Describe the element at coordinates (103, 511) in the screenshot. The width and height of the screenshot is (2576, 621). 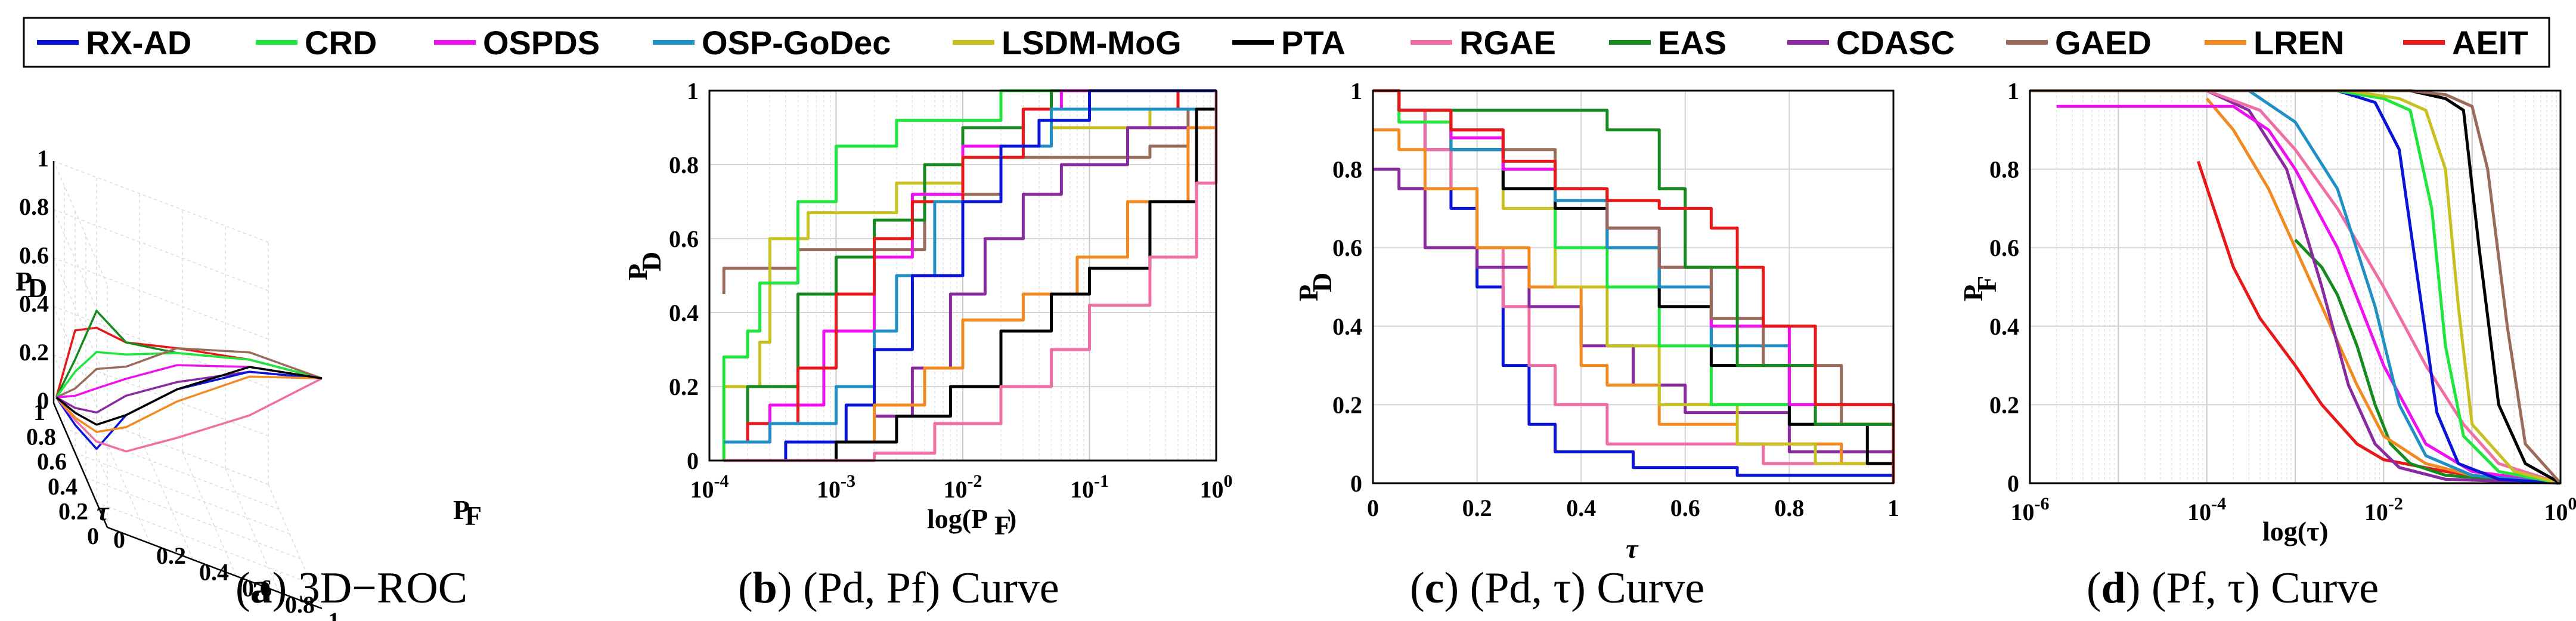
I see `ylabel-tau: τ` at that location.